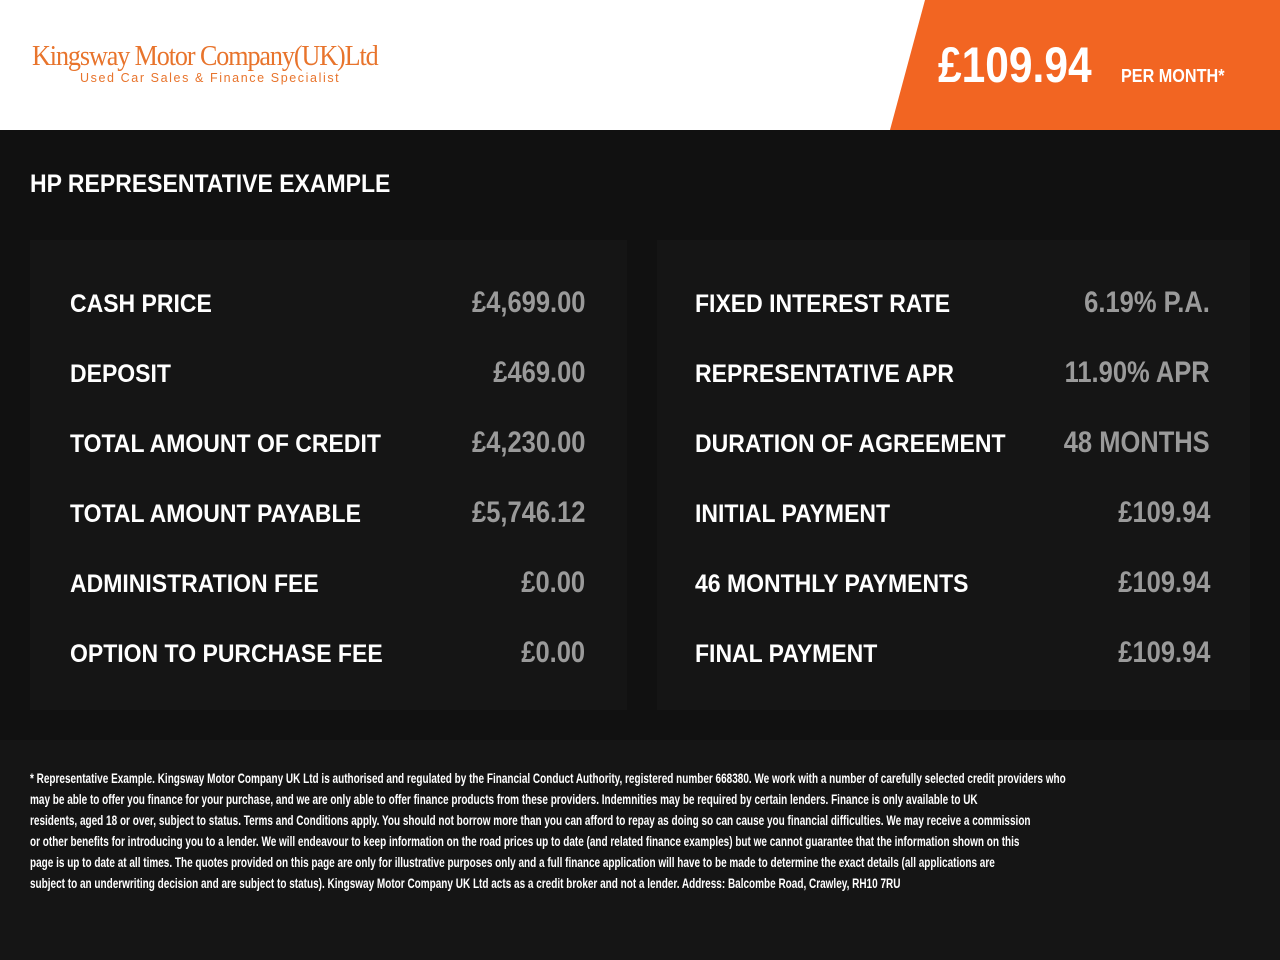  What do you see at coordinates (1173, 76) in the screenshot?
I see `price-suffix: PER MONTH*` at bounding box center [1173, 76].